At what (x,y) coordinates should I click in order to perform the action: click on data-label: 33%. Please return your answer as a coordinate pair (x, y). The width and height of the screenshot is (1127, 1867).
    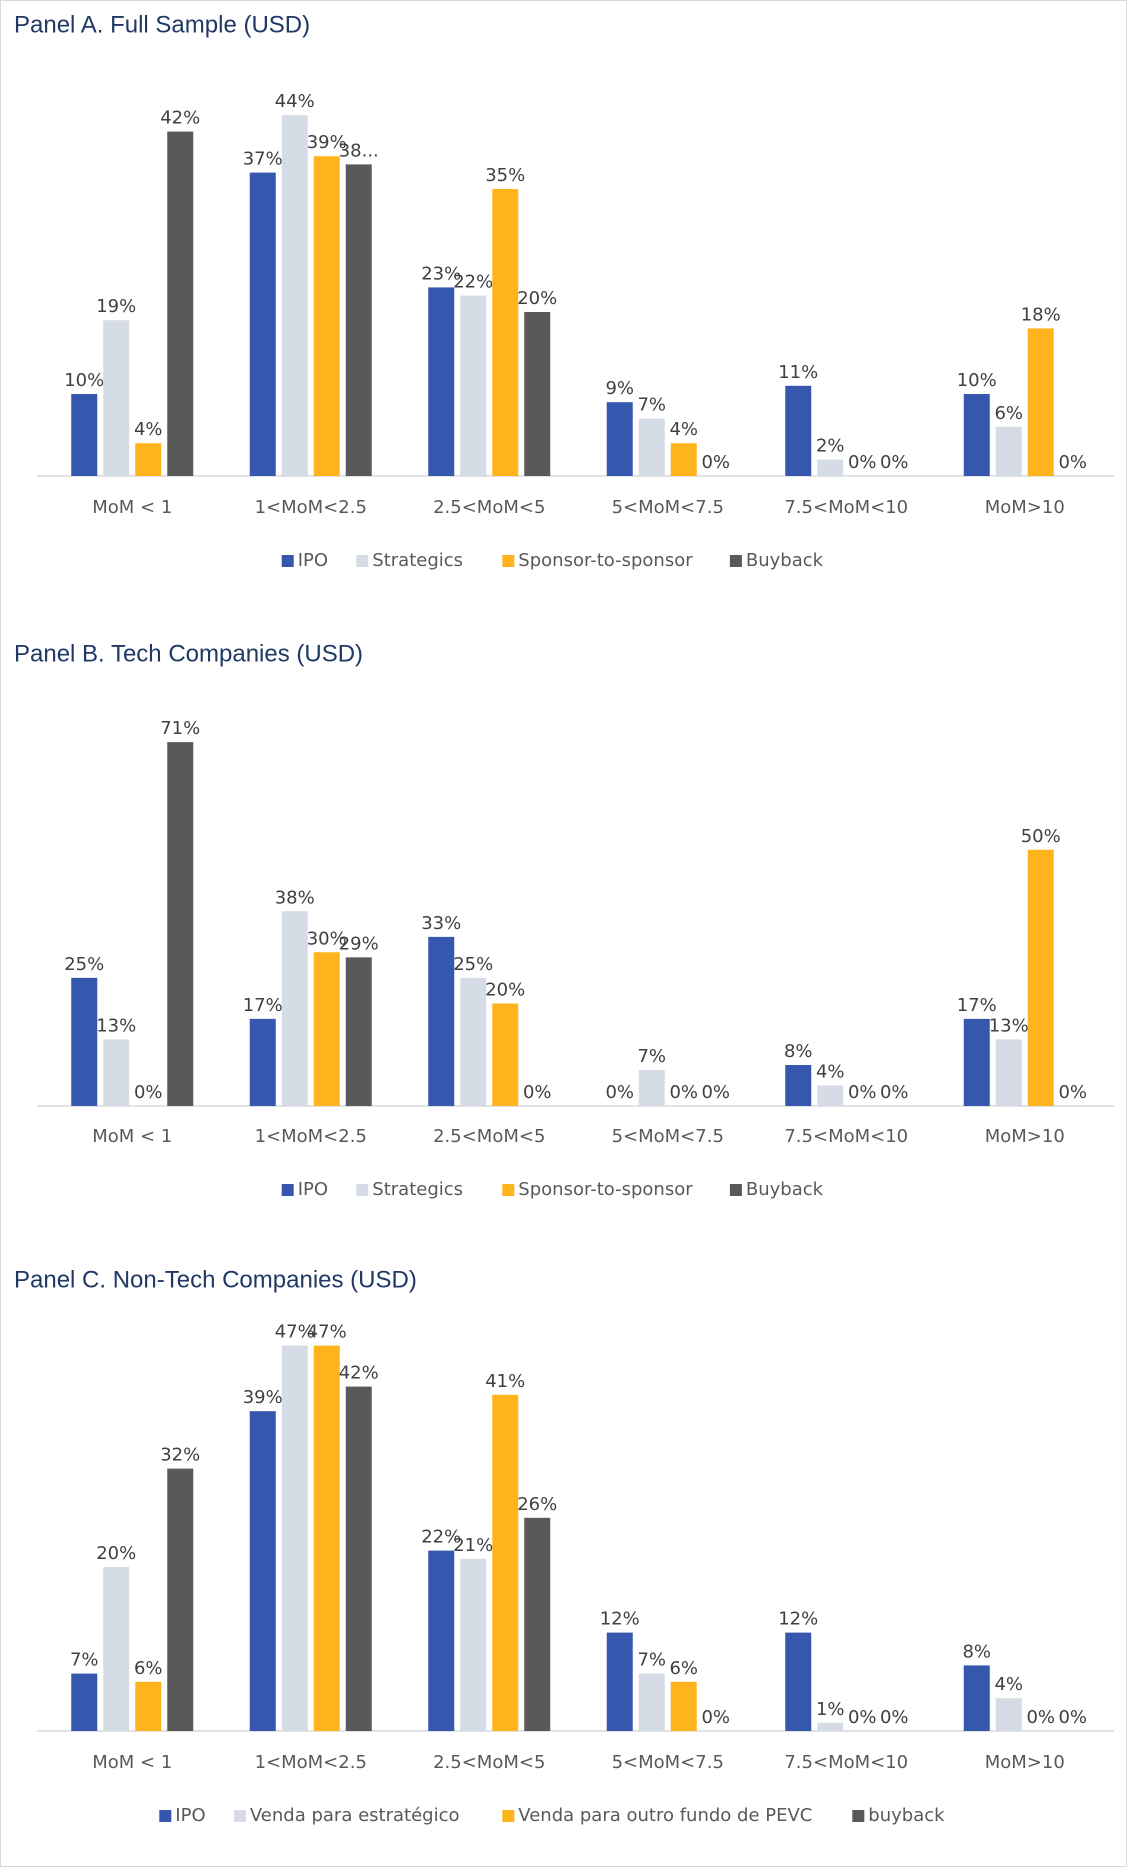
    Looking at the image, I should click on (441, 923).